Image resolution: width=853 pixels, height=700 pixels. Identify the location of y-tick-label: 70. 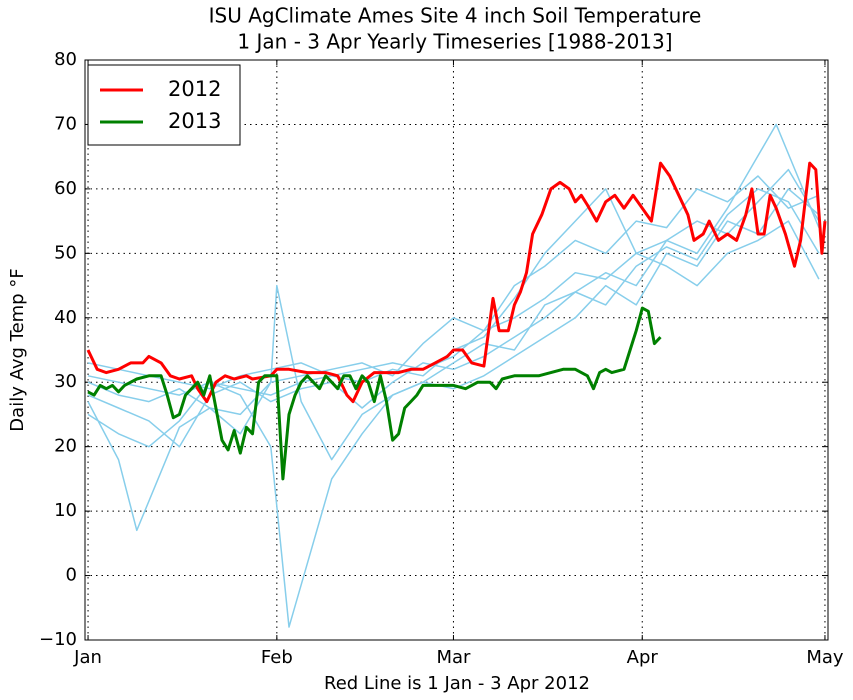
(65, 123).